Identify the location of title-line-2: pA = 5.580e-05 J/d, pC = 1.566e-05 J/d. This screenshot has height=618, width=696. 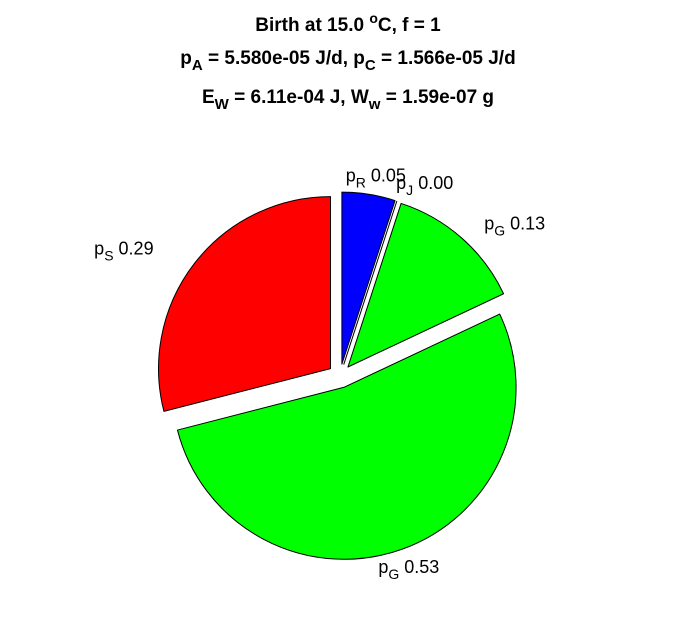
(347, 61).